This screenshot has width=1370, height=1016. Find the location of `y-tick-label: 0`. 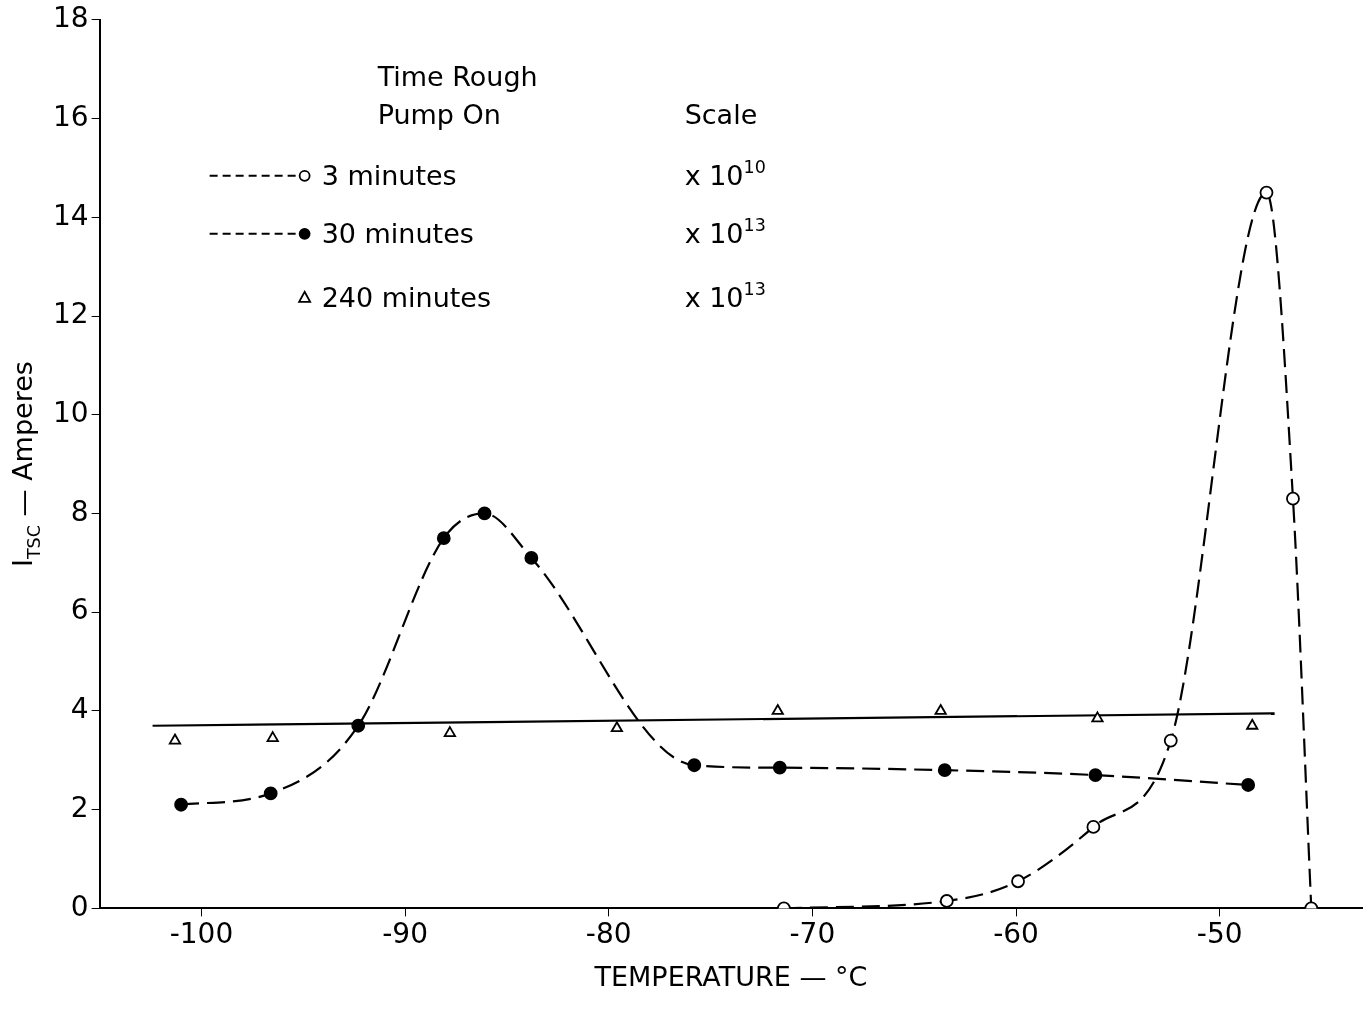

y-tick-label: 0 is located at coordinates (79, 906).